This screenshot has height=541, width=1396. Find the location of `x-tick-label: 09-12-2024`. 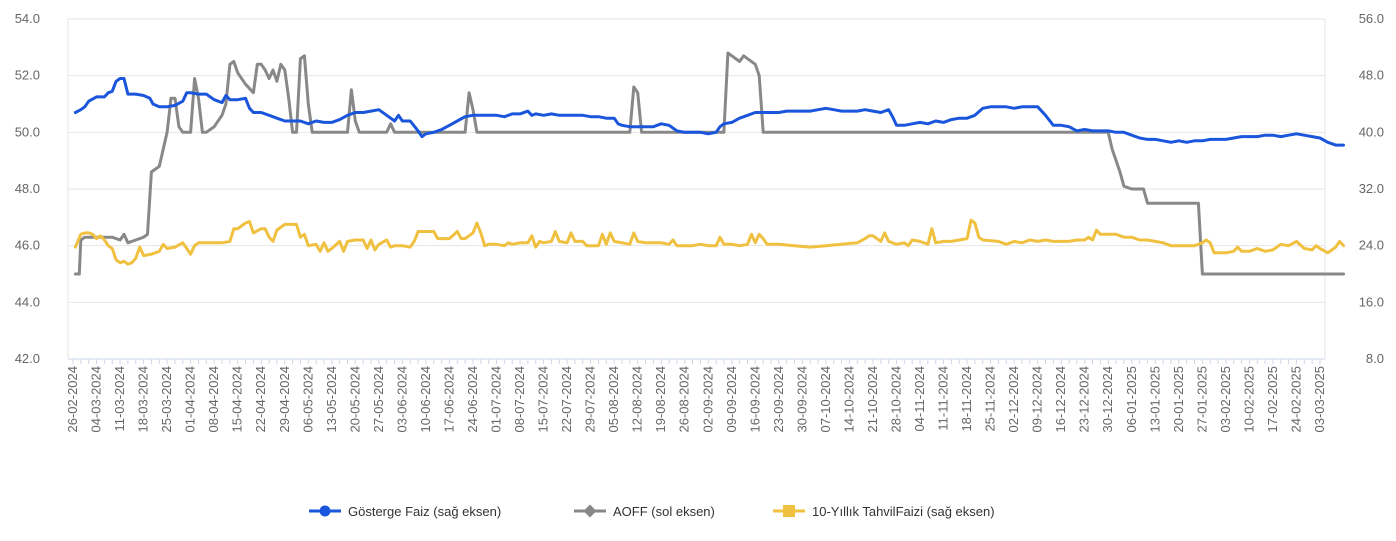

x-tick-label: 09-12-2024 is located at coordinates (1037, 399).